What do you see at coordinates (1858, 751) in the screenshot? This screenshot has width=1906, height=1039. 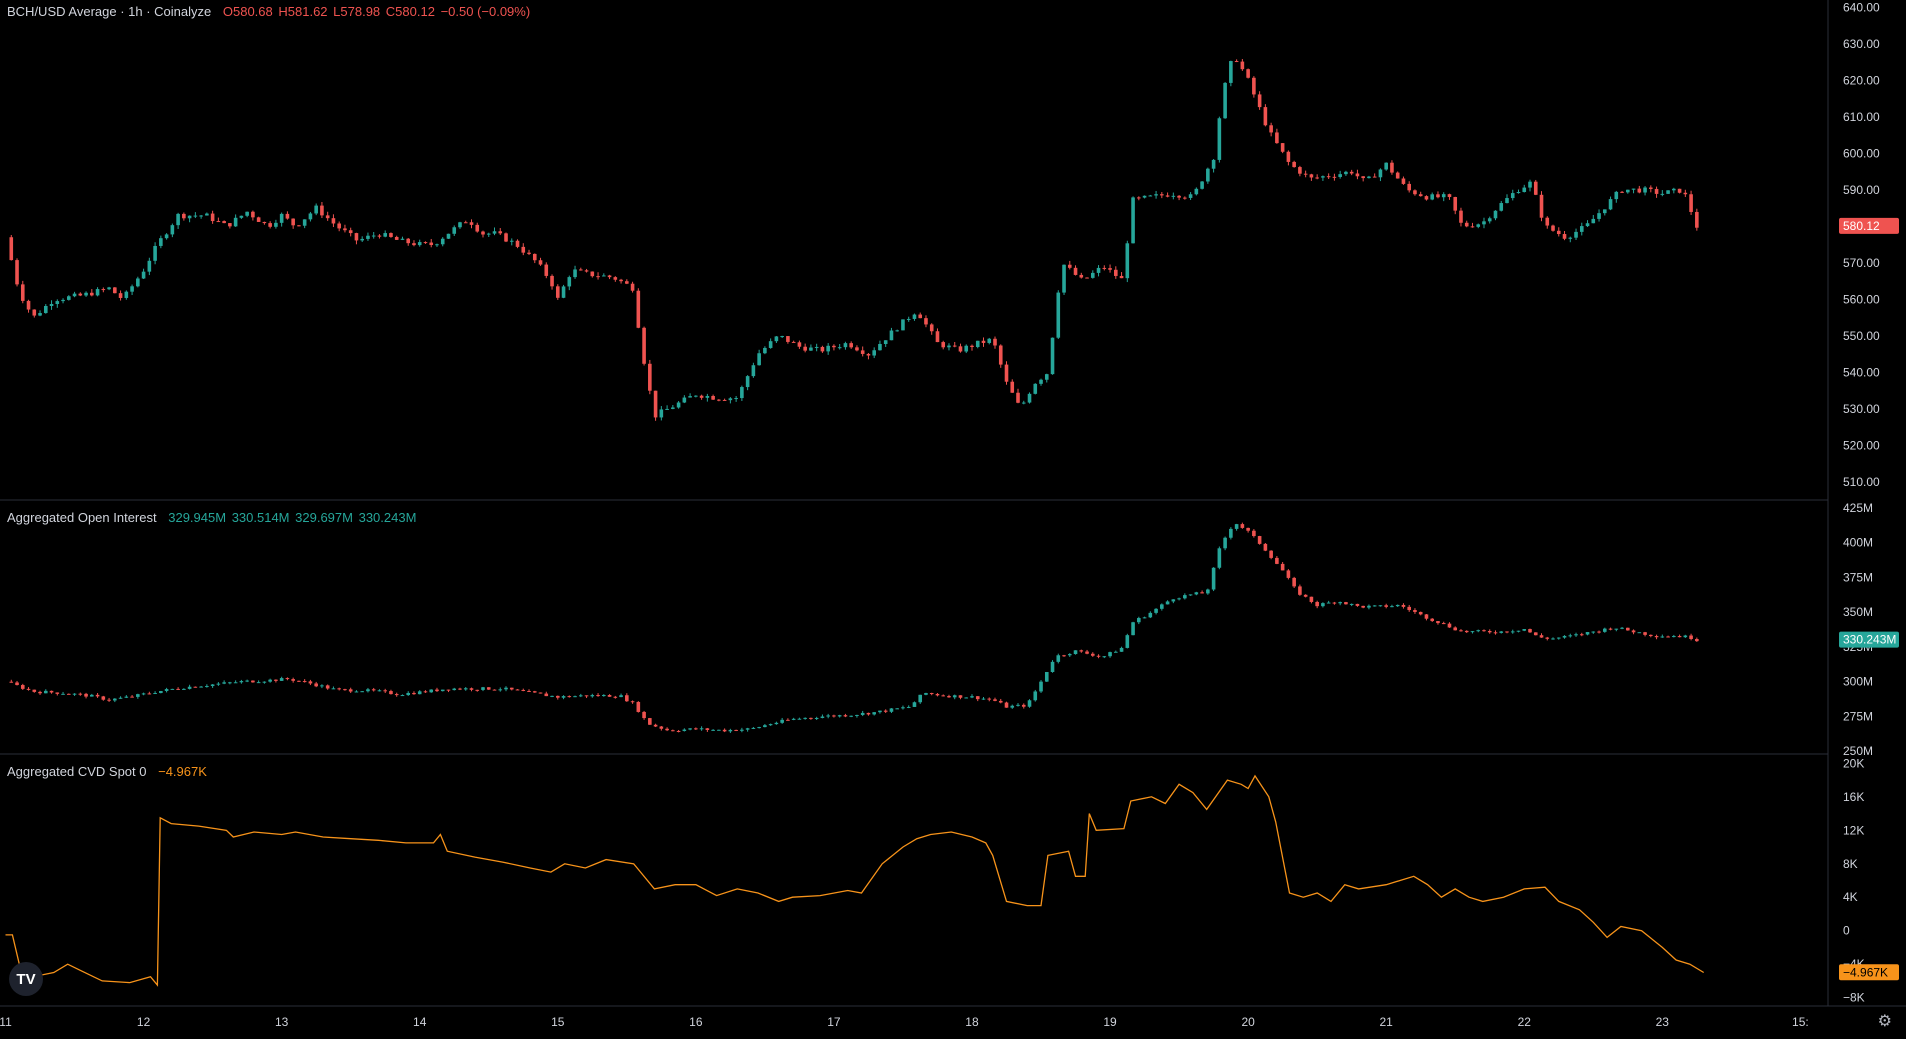 I see `oi-y-tick-label: 250M` at bounding box center [1858, 751].